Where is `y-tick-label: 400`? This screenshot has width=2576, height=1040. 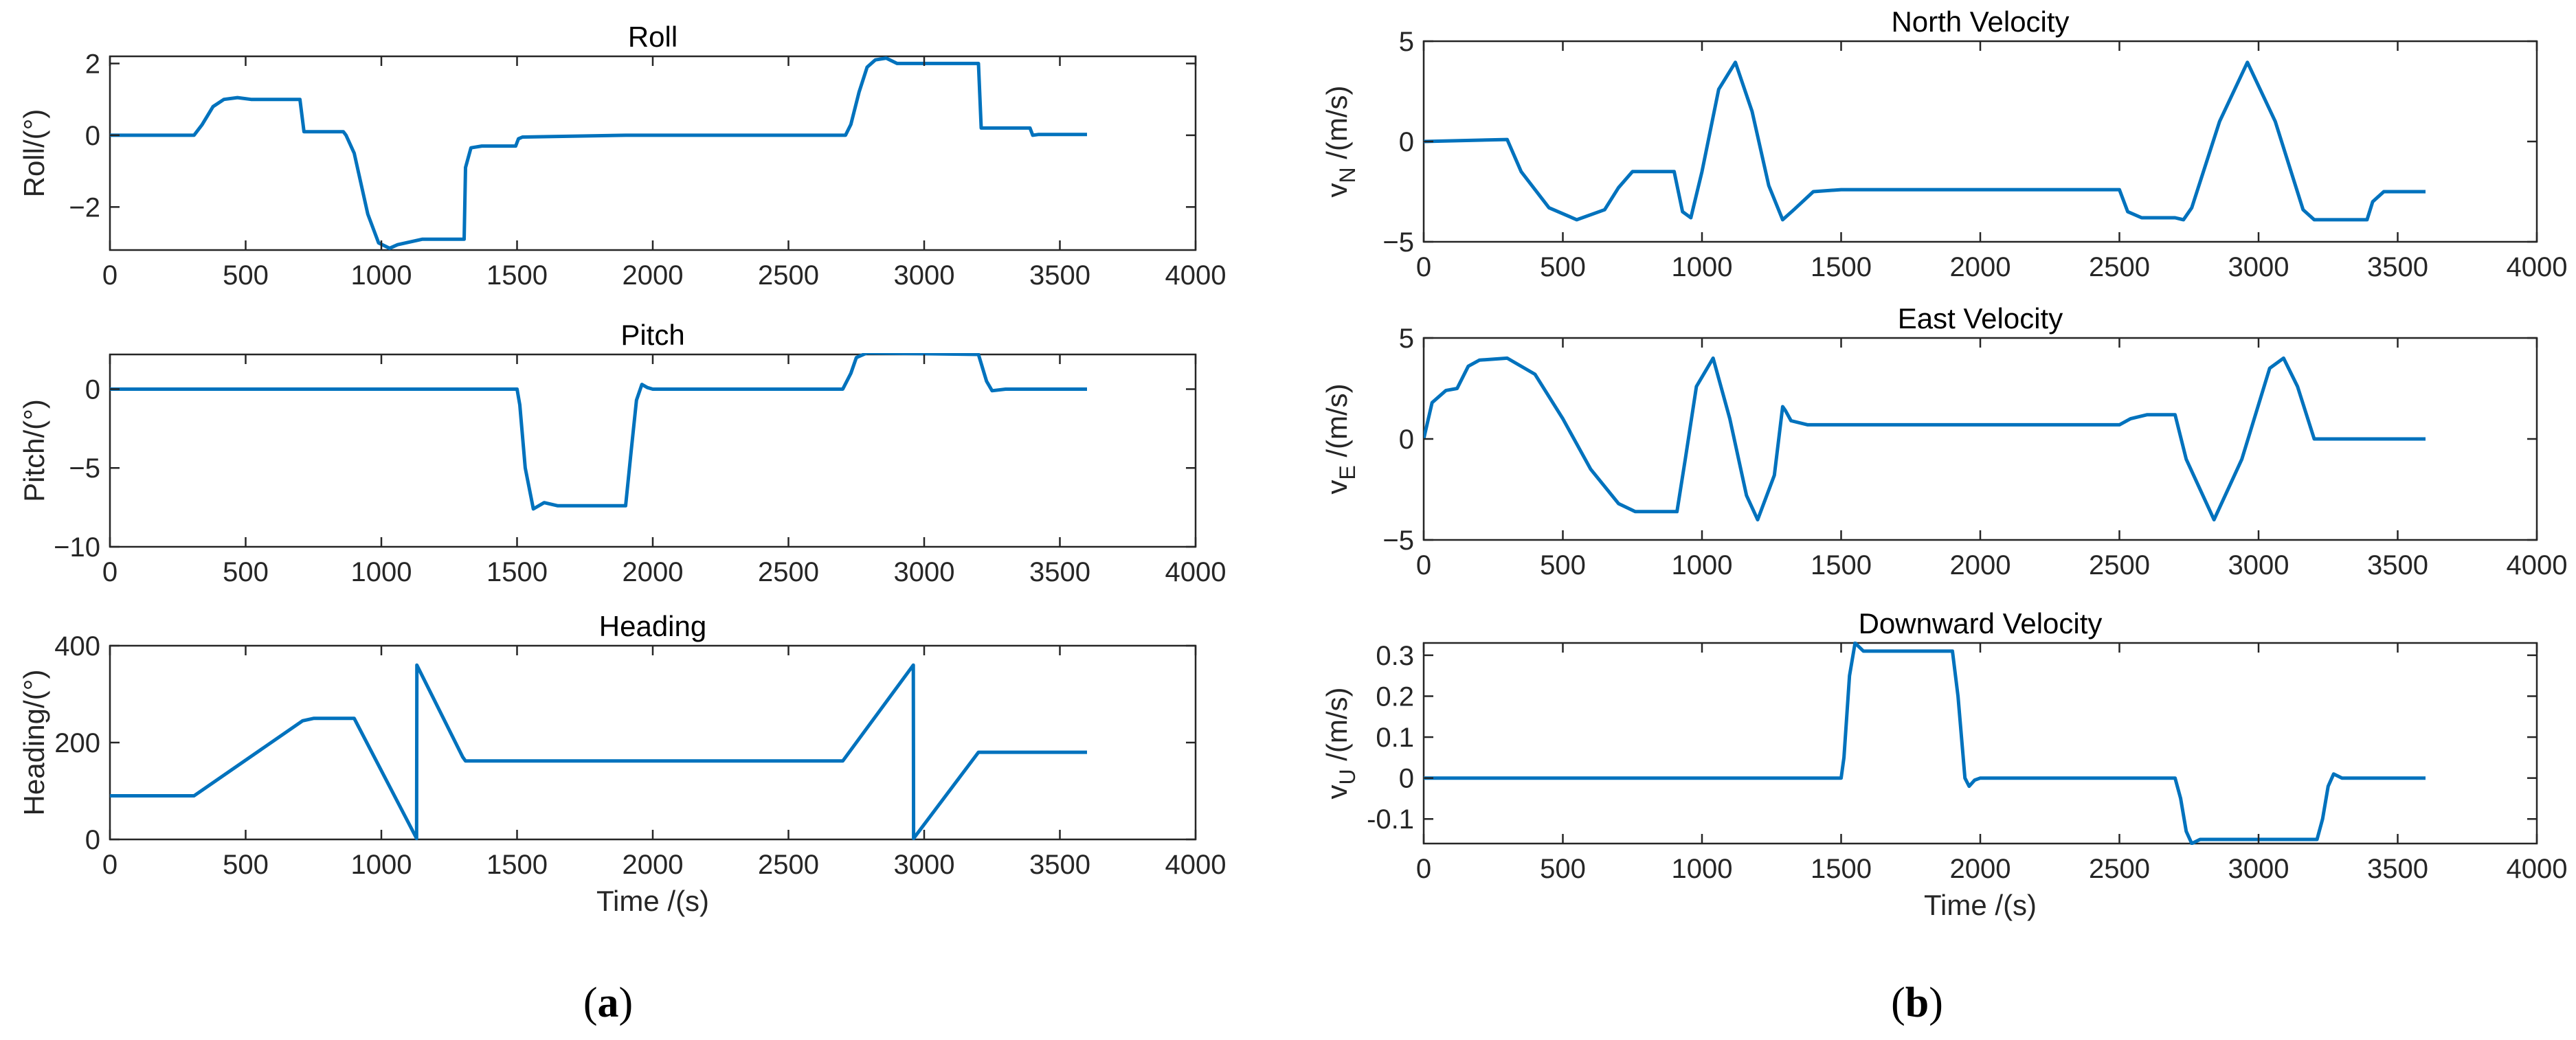 y-tick-label: 400 is located at coordinates (77, 646).